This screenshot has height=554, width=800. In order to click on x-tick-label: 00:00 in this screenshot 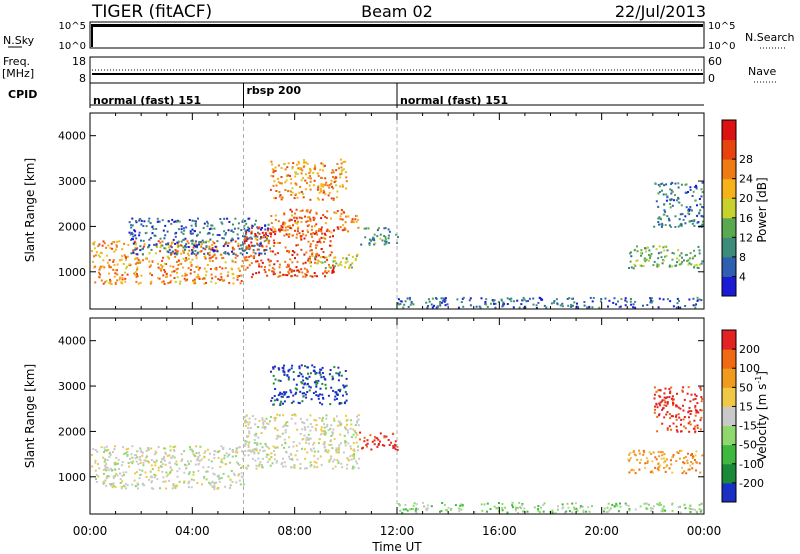, I will do `click(90, 531)`.